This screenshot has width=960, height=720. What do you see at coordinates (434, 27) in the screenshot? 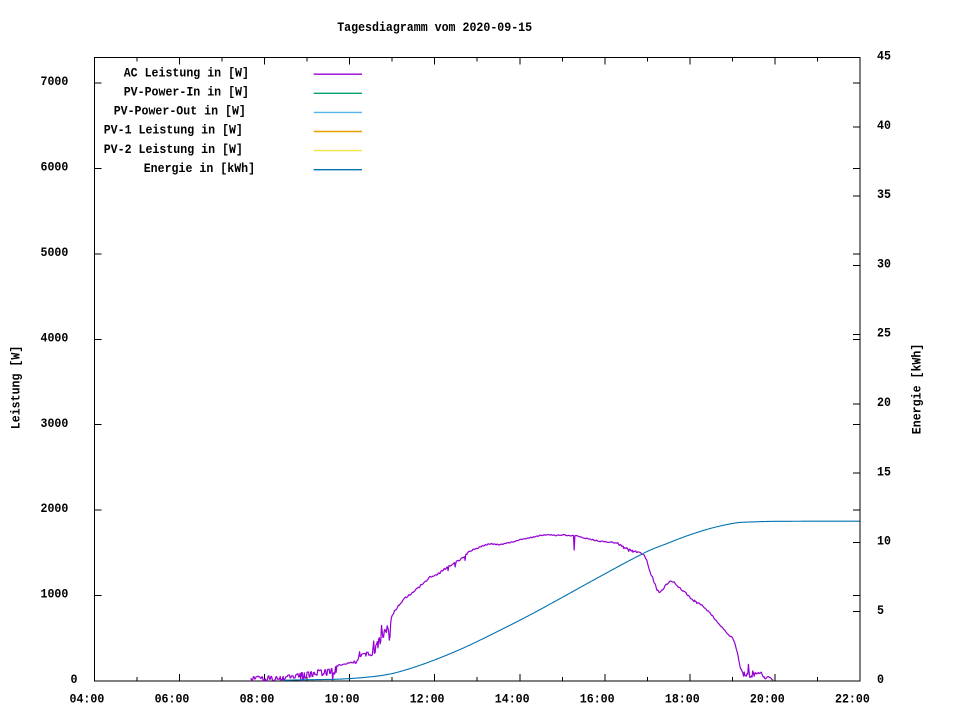
I see `svg-text: Tagesdiagramm vom 2020-09-15` at bounding box center [434, 27].